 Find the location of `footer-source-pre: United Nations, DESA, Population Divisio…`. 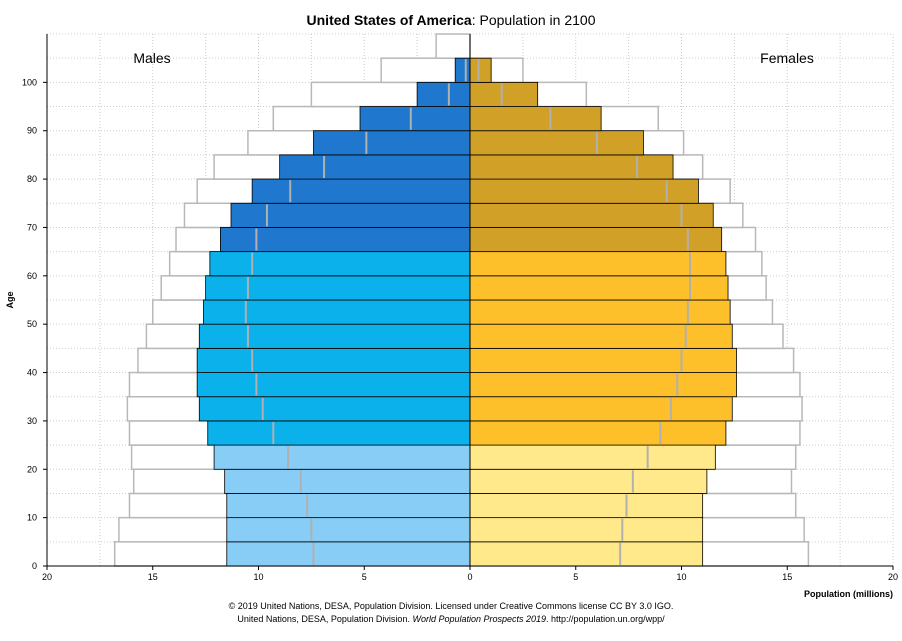

footer-source-pre: United Nations, DESA, Population Divisio… is located at coordinates (325, 619).